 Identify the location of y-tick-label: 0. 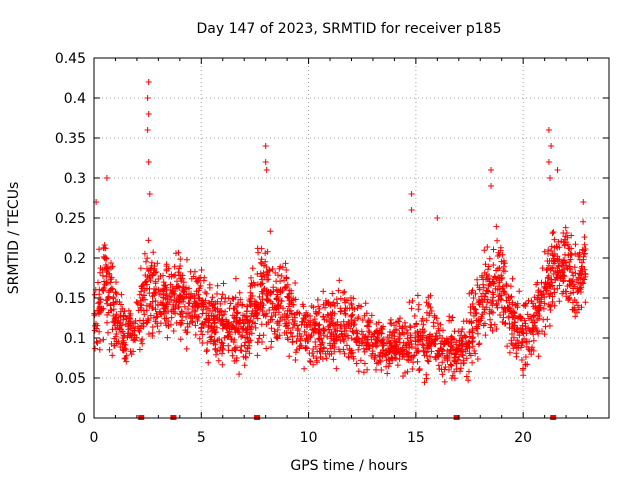
(81, 419).